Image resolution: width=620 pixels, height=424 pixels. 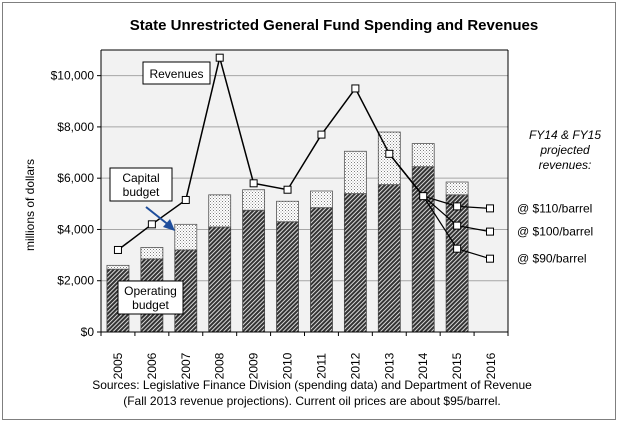 What do you see at coordinates (73, 204) in the screenshot?
I see `y-tick-labels: $0 $2,000 $4,000 $6,000 $8,000 $10,000` at bounding box center [73, 204].